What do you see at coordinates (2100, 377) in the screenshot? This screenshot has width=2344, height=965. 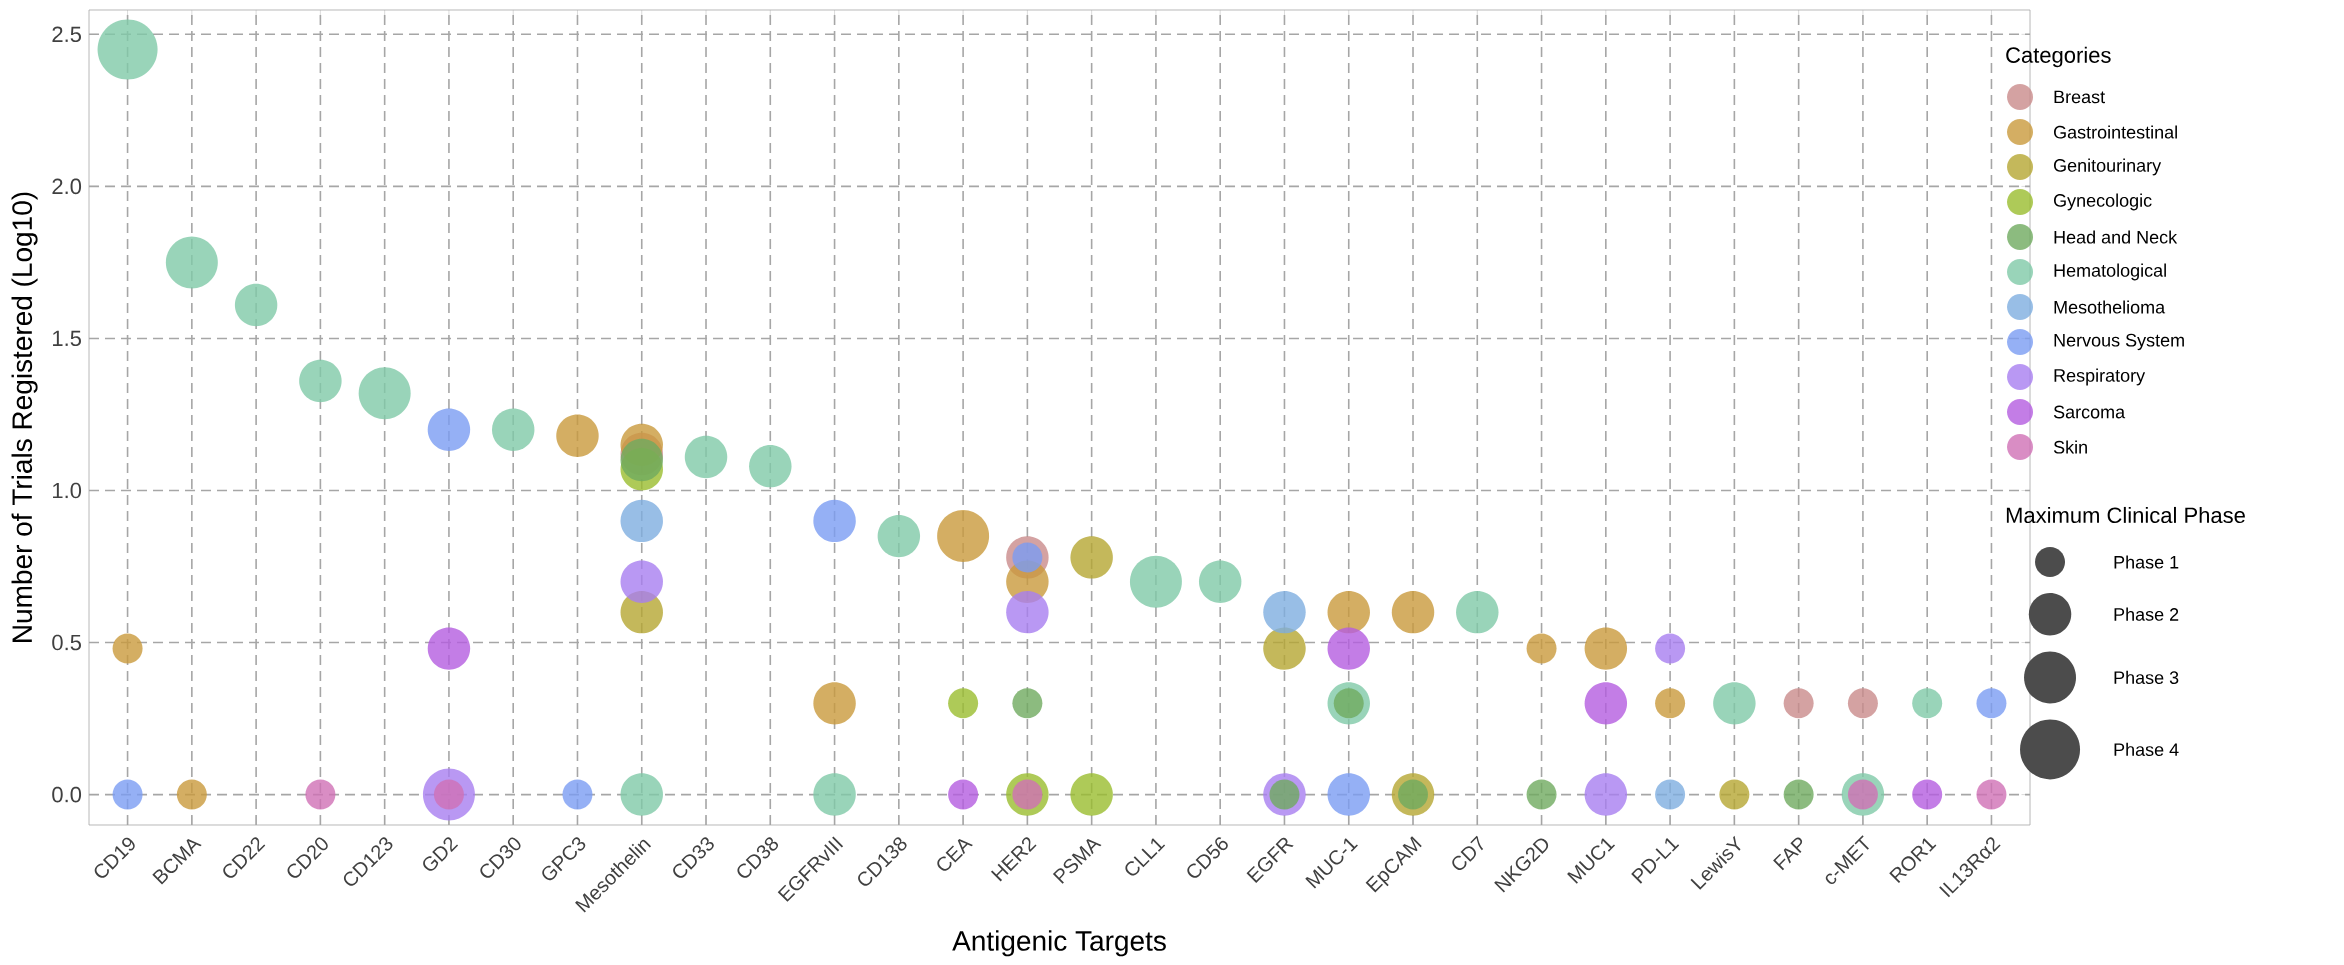 I see `legend-label: Respiratory` at bounding box center [2100, 377].